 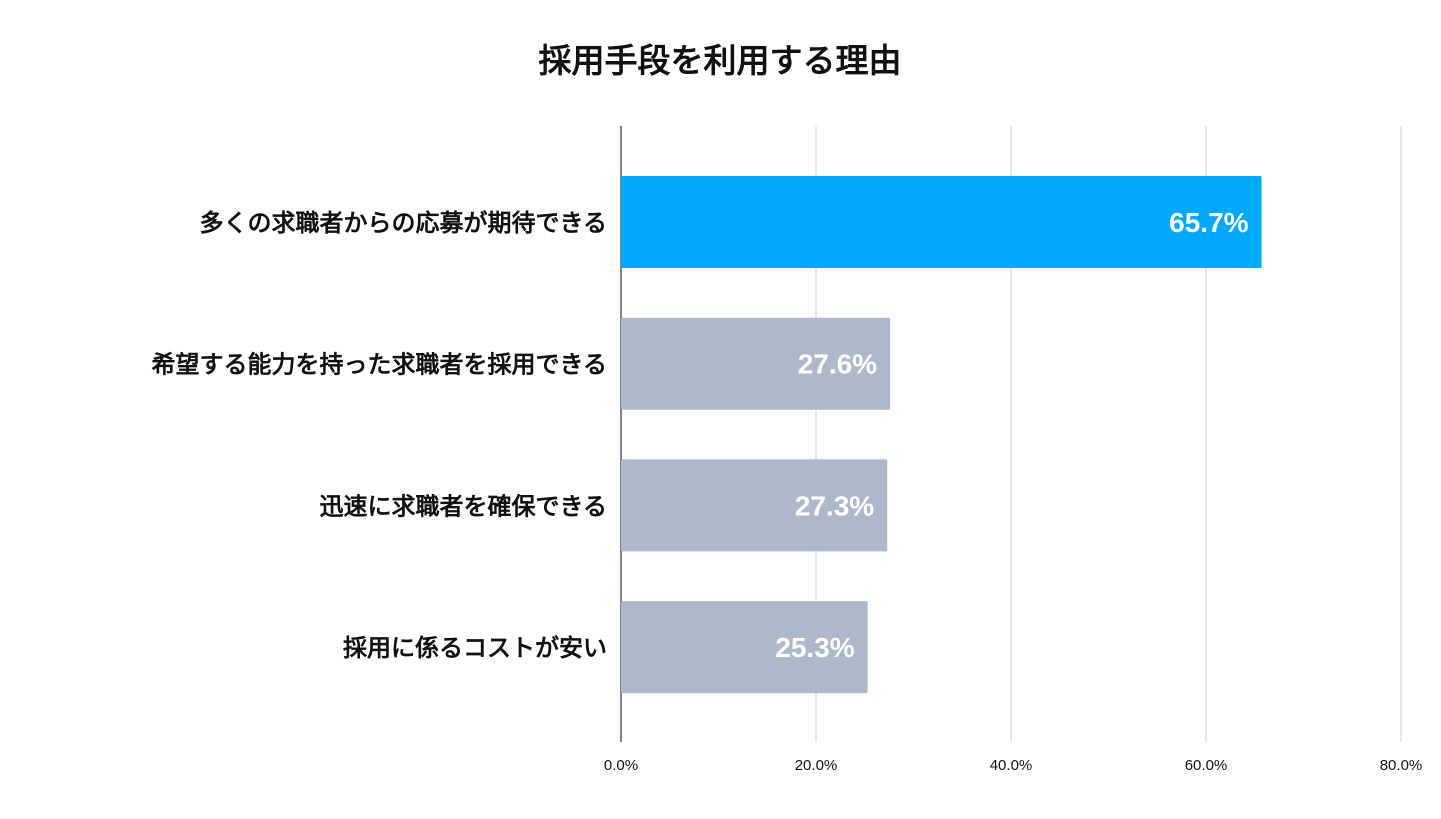 I want to click on bar-value-label: 27.6%, so click(x=837, y=364).